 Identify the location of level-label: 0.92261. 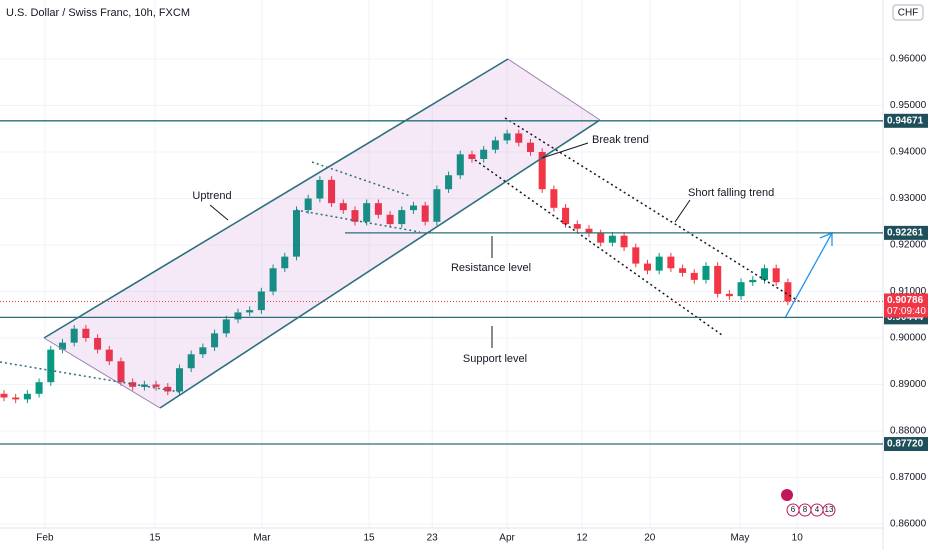
(905, 233).